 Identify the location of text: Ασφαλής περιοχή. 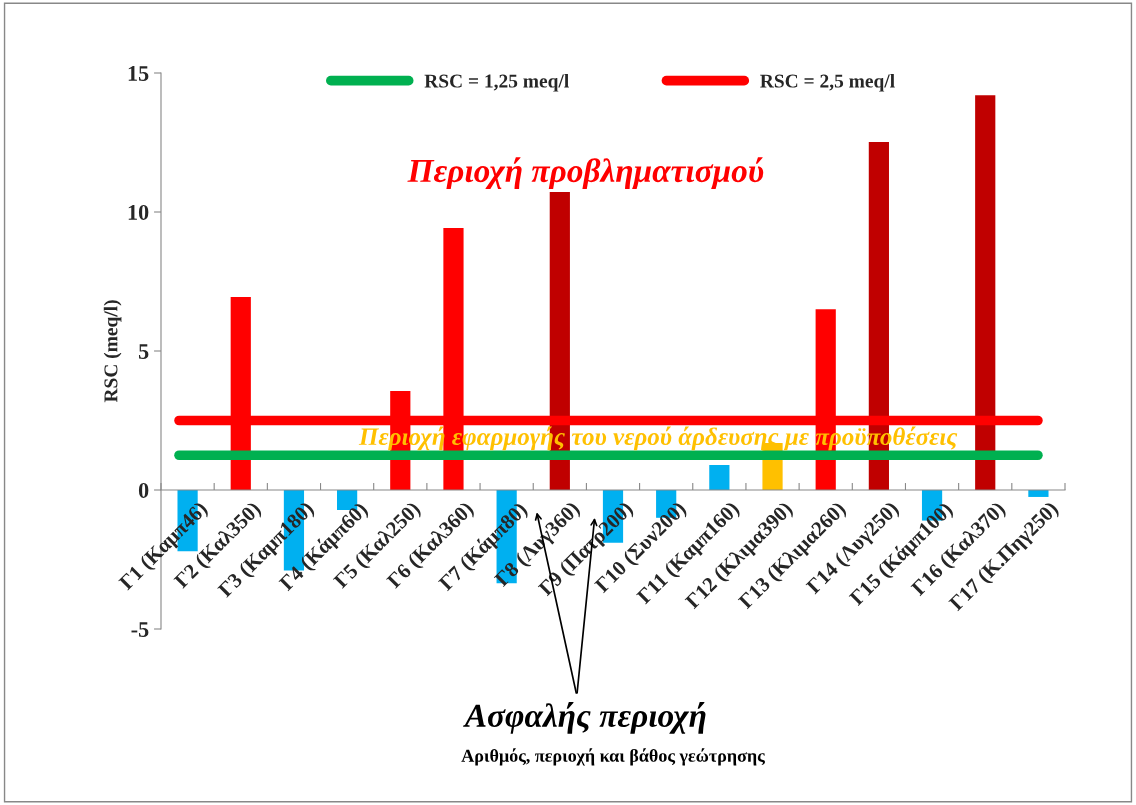
(584, 718).